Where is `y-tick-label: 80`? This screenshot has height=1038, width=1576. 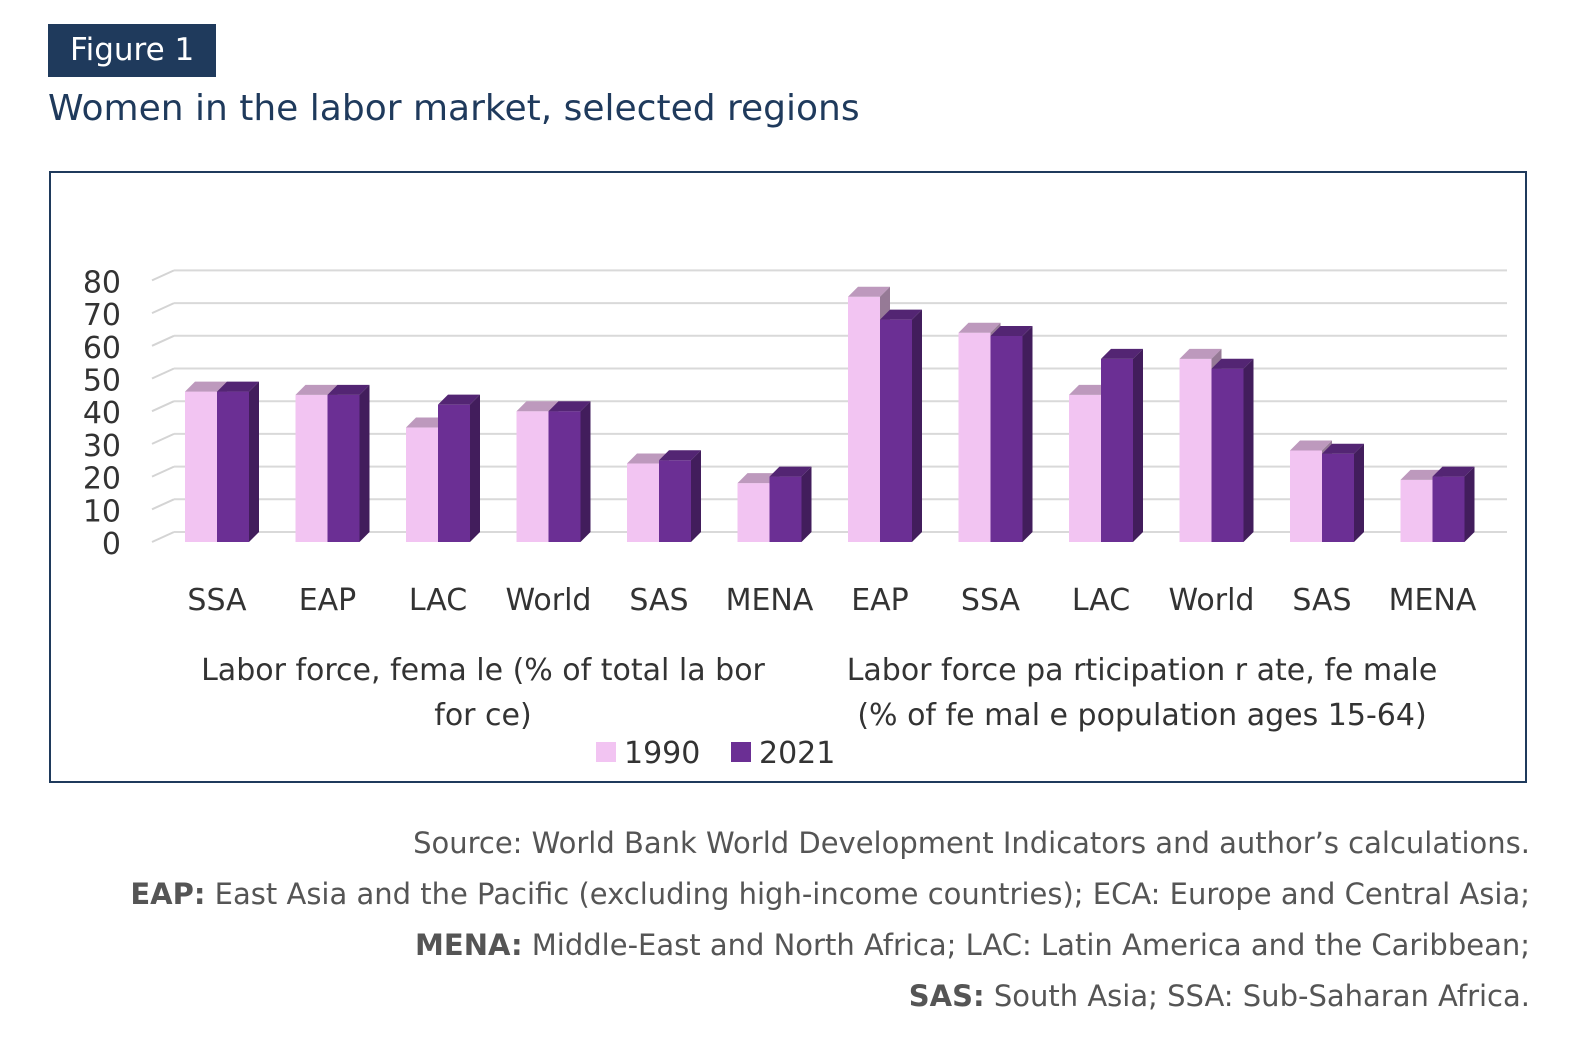
y-tick-label: 80 is located at coordinates (102, 282).